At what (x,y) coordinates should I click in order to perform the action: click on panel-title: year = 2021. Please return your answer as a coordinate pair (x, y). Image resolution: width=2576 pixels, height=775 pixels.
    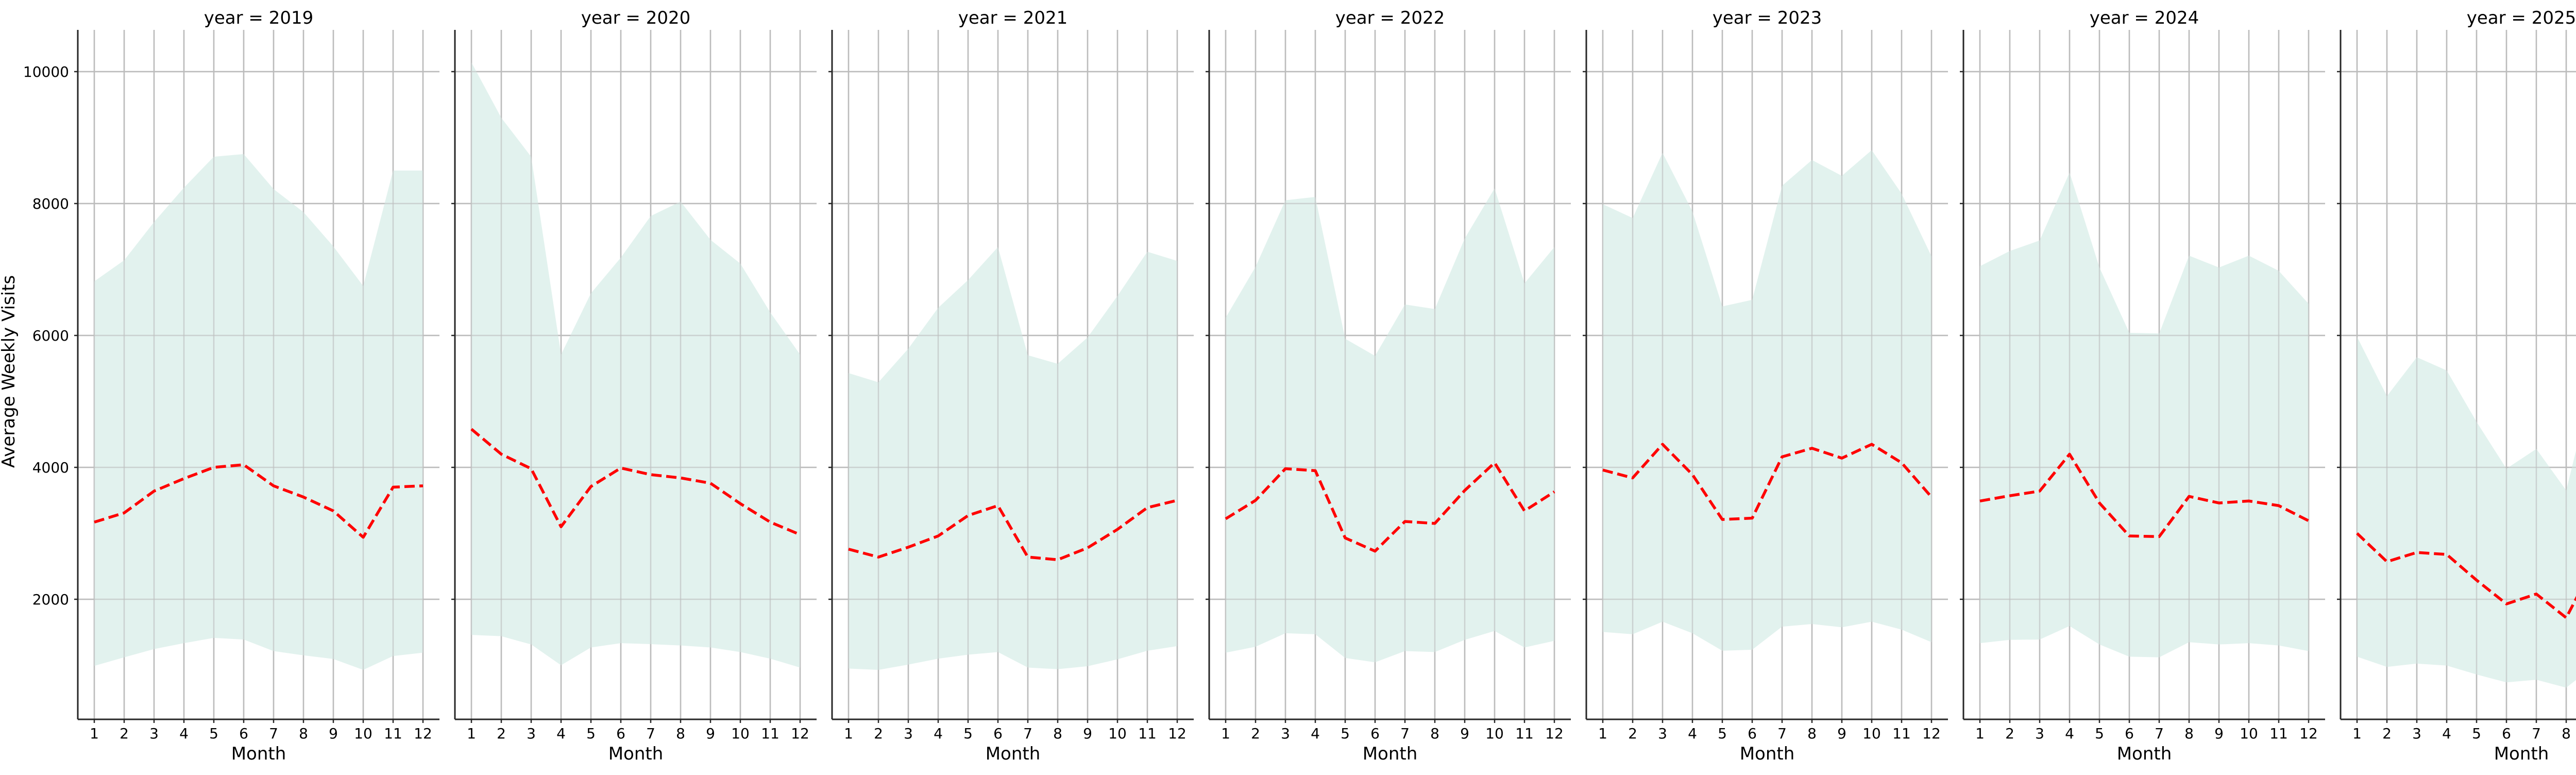
    Looking at the image, I should click on (1012, 18).